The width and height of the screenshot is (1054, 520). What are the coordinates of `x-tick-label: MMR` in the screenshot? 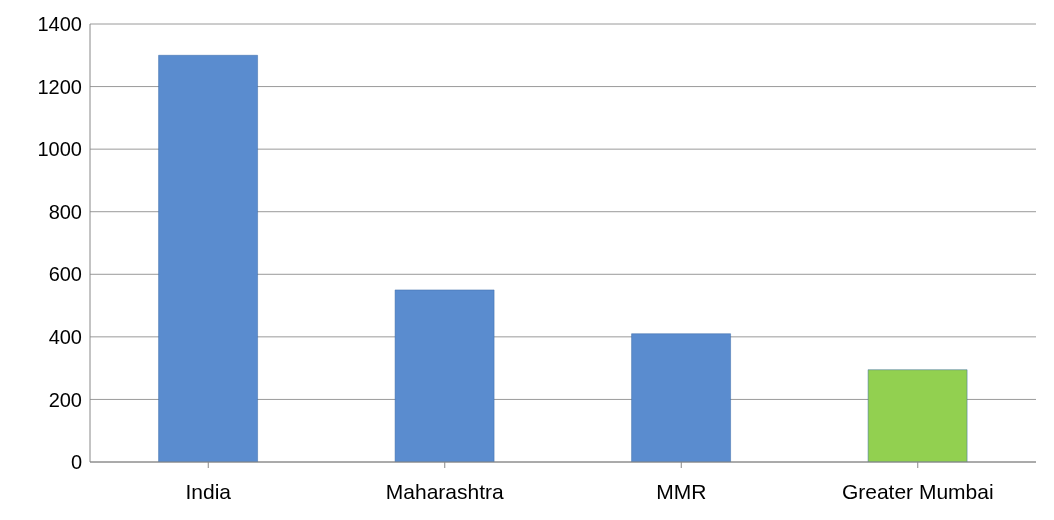 It's located at (681, 491).